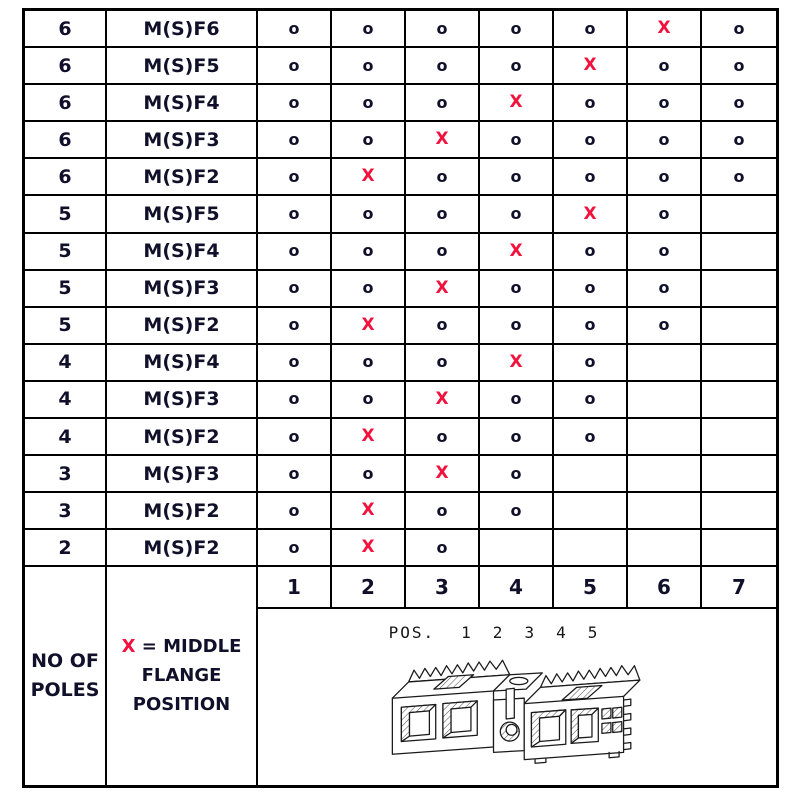  I want to click on pos-caption: POS. 1 2 3 4 5, so click(499, 632).